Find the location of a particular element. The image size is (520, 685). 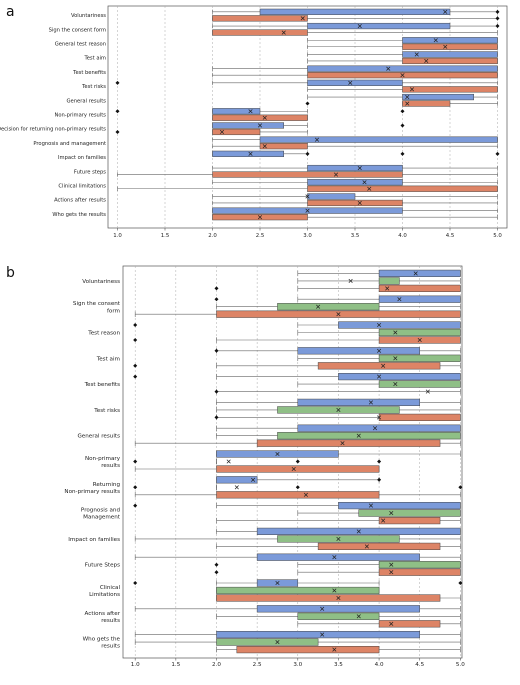

row-group: Non-primary results is located at coordinates (229, 114).